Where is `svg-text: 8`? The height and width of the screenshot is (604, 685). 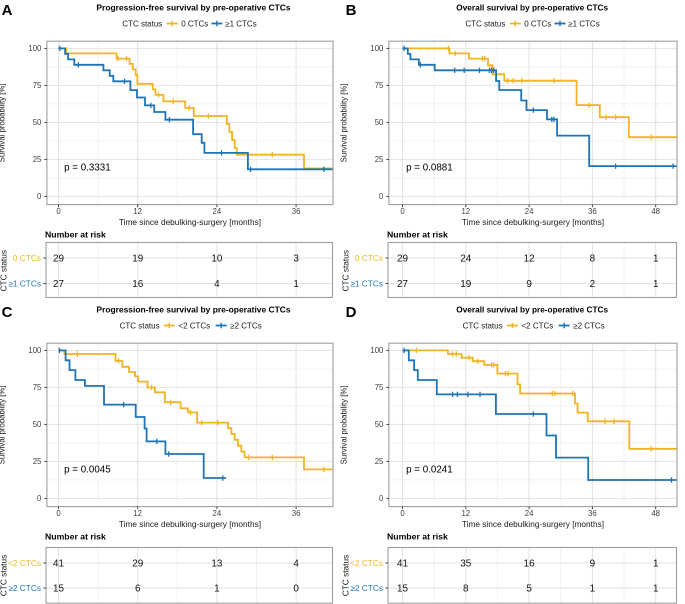
svg-text: 8 is located at coordinates (466, 589).